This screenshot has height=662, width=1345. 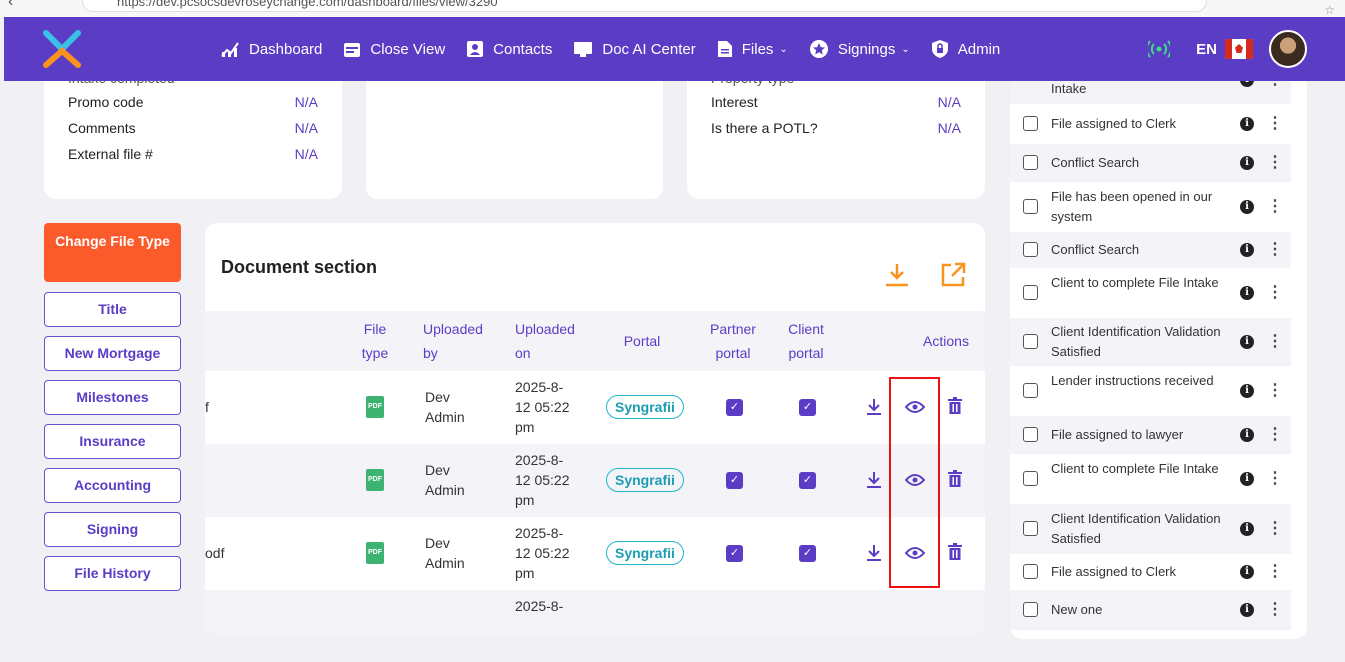 I want to click on col-file-type: File type, so click(x=375, y=341).